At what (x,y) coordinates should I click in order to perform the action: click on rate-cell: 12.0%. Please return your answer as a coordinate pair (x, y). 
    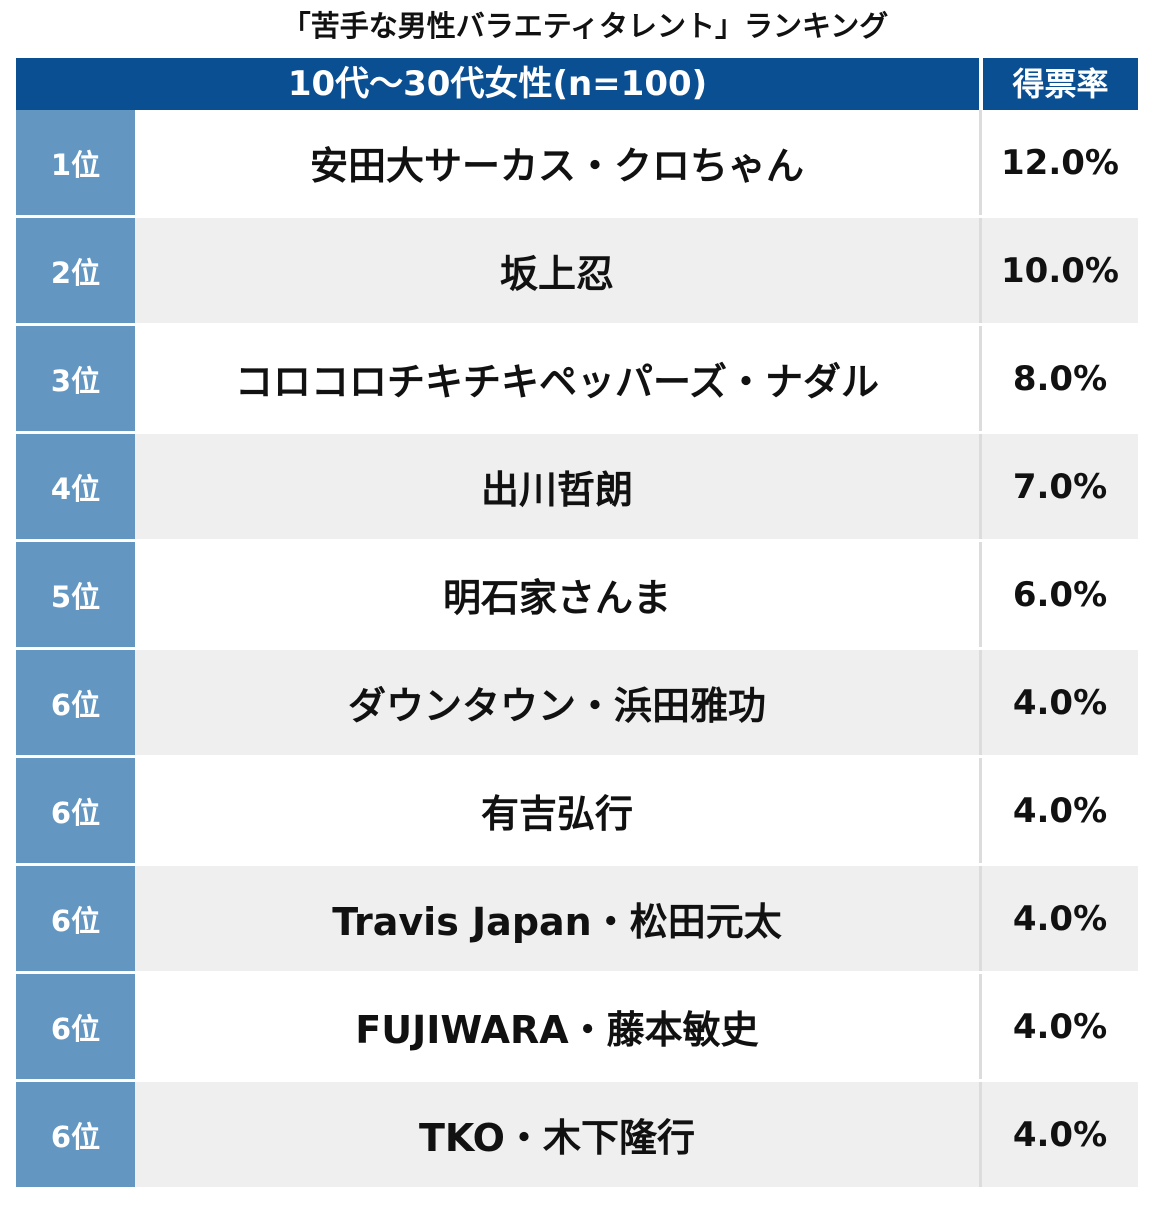
    Looking at the image, I should click on (1060, 162).